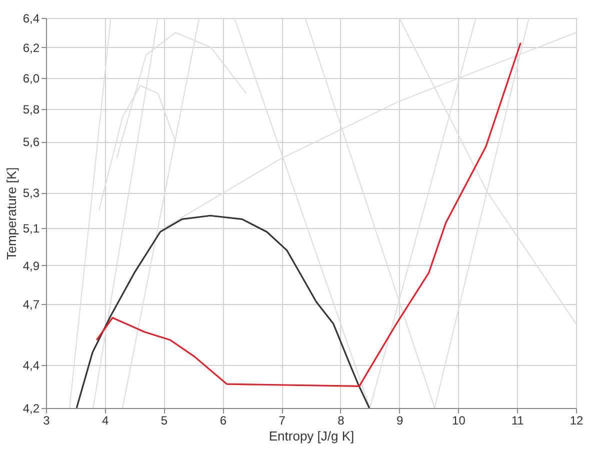 This screenshot has height=455, width=600. What do you see at coordinates (46, 421) in the screenshot?
I see `x-tick-label: 3` at bounding box center [46, 421].